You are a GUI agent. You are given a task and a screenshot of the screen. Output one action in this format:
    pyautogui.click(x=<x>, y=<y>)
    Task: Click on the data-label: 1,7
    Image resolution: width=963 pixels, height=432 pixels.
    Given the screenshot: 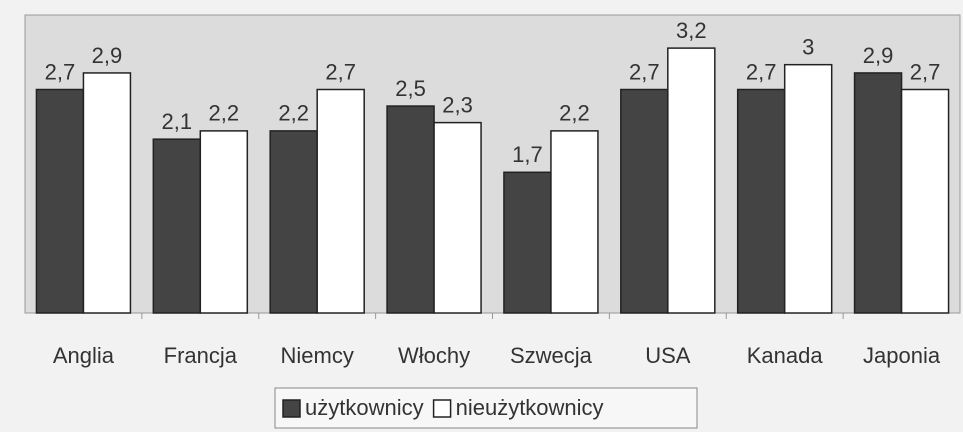 What is the action you would take?
    pyautogui.click(x=527, y=154)
    